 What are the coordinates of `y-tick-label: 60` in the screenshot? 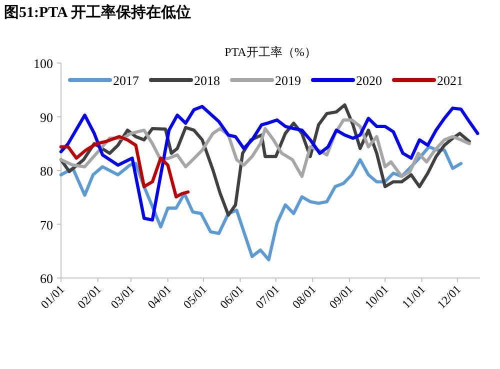 It's located at (46, 278).